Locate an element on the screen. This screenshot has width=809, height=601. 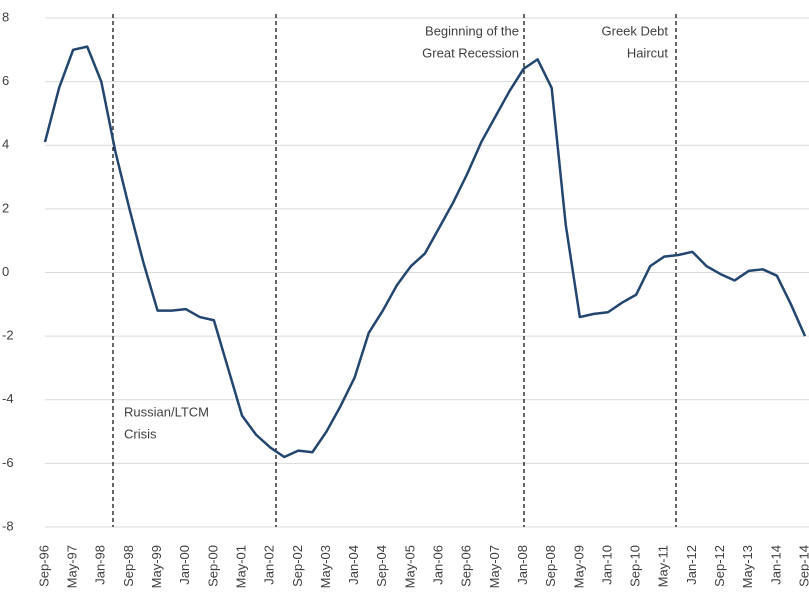
x-tick-label: Sep-10 is located at coordinates (635, 566).